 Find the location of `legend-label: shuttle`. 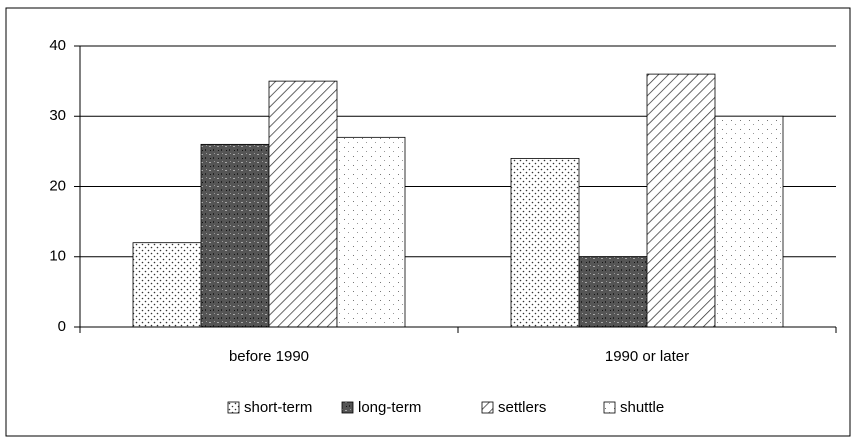

legend-label: shuttle is located at coordinates (642, 407).